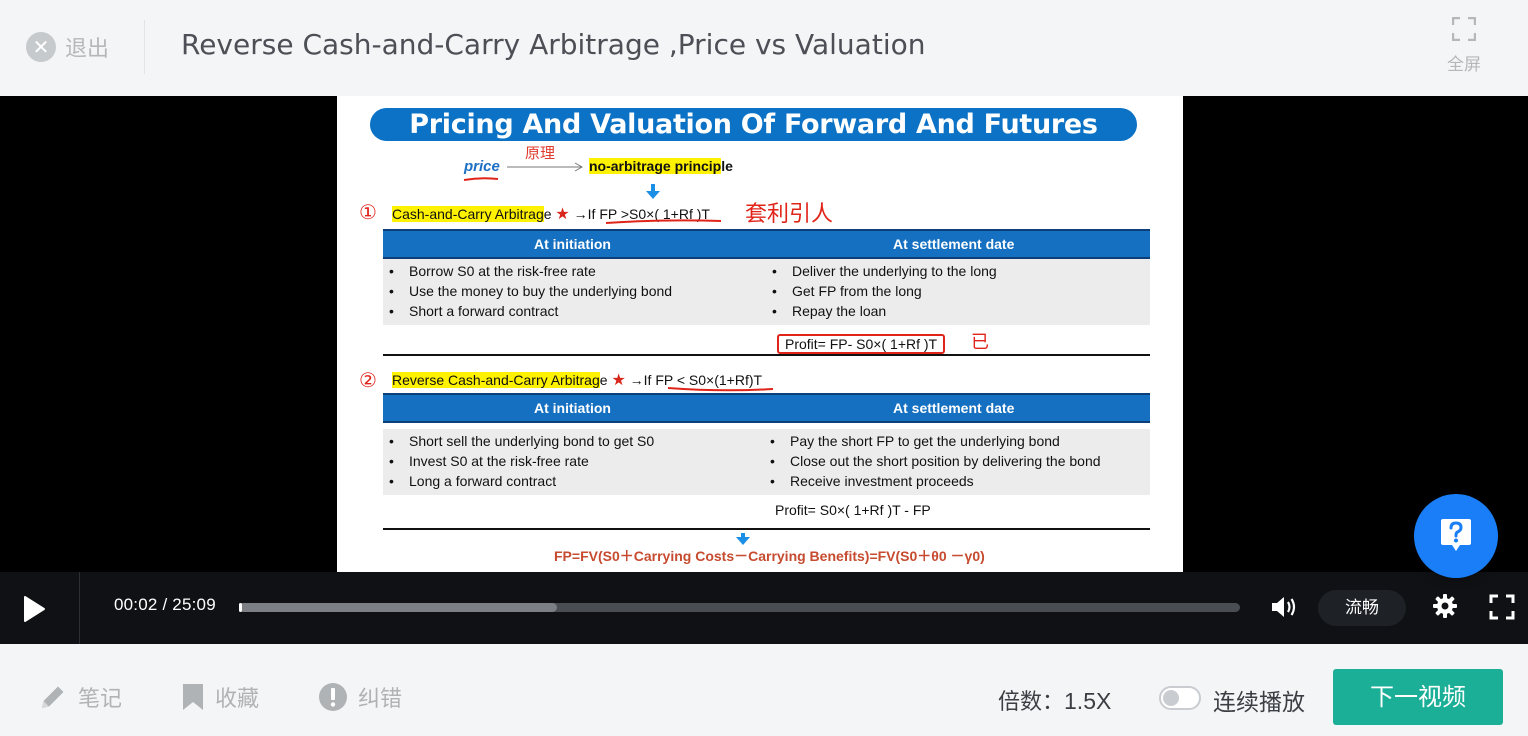  Describe the element at coordinates (655, 166) in the screenshot. I see `nap-highlight: no-arbitrage princip` at that location.